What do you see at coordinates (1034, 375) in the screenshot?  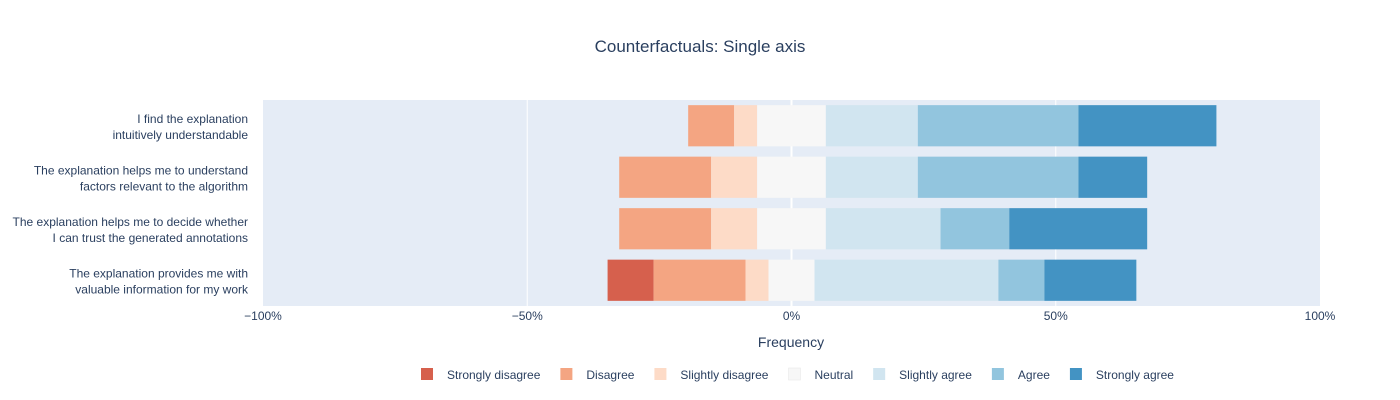 I see `legend-label: Agree` at bounding box center [1034, 375].